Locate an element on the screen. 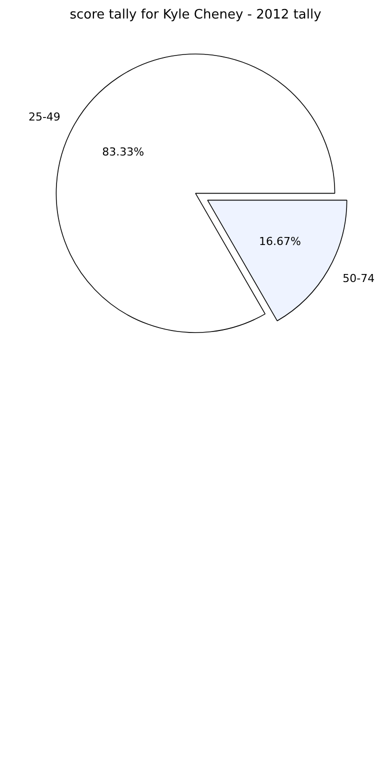  slice-label: 25-49 is located at coordinates (44, 117).